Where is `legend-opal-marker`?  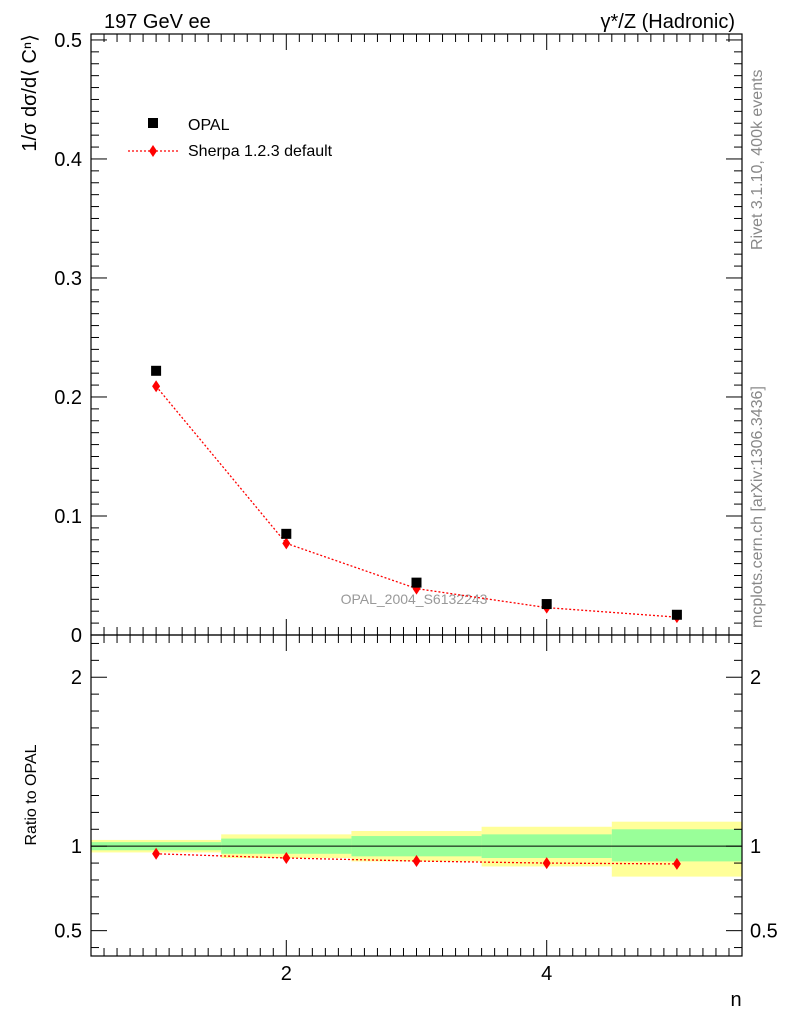
legend-opal-marker is located at coordinates (153, 123).